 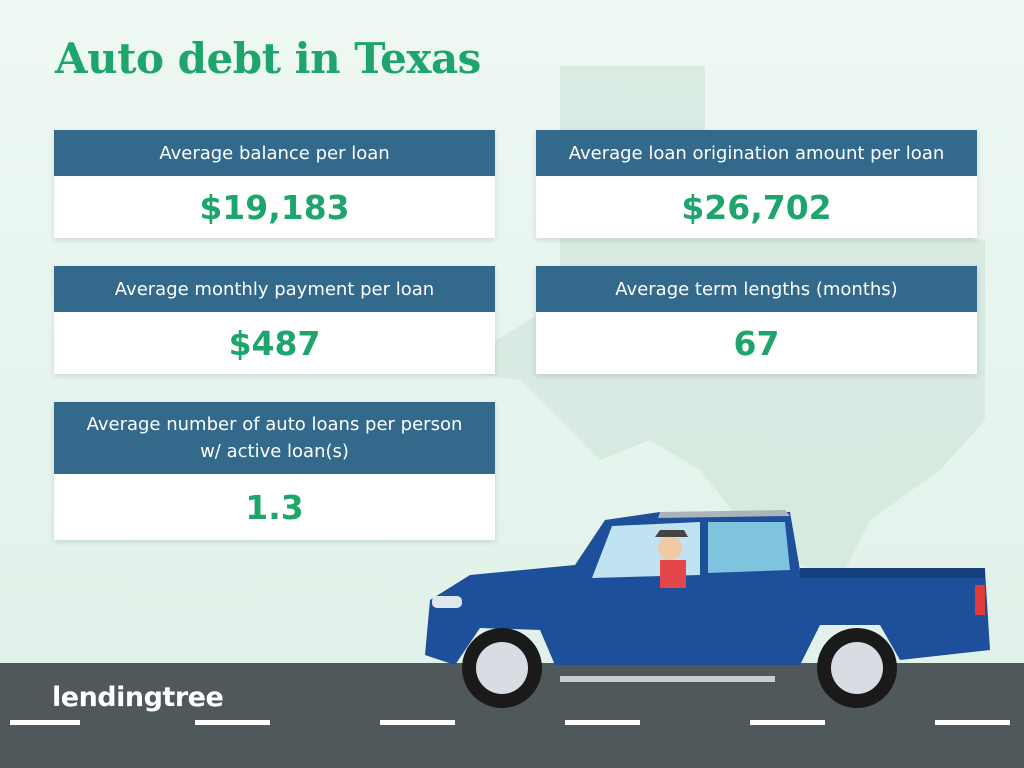 What do you see at coordinates (268, 58) in the screenshot?
I see `title: Auto debt in Texas` at bounding box center [268, 58].